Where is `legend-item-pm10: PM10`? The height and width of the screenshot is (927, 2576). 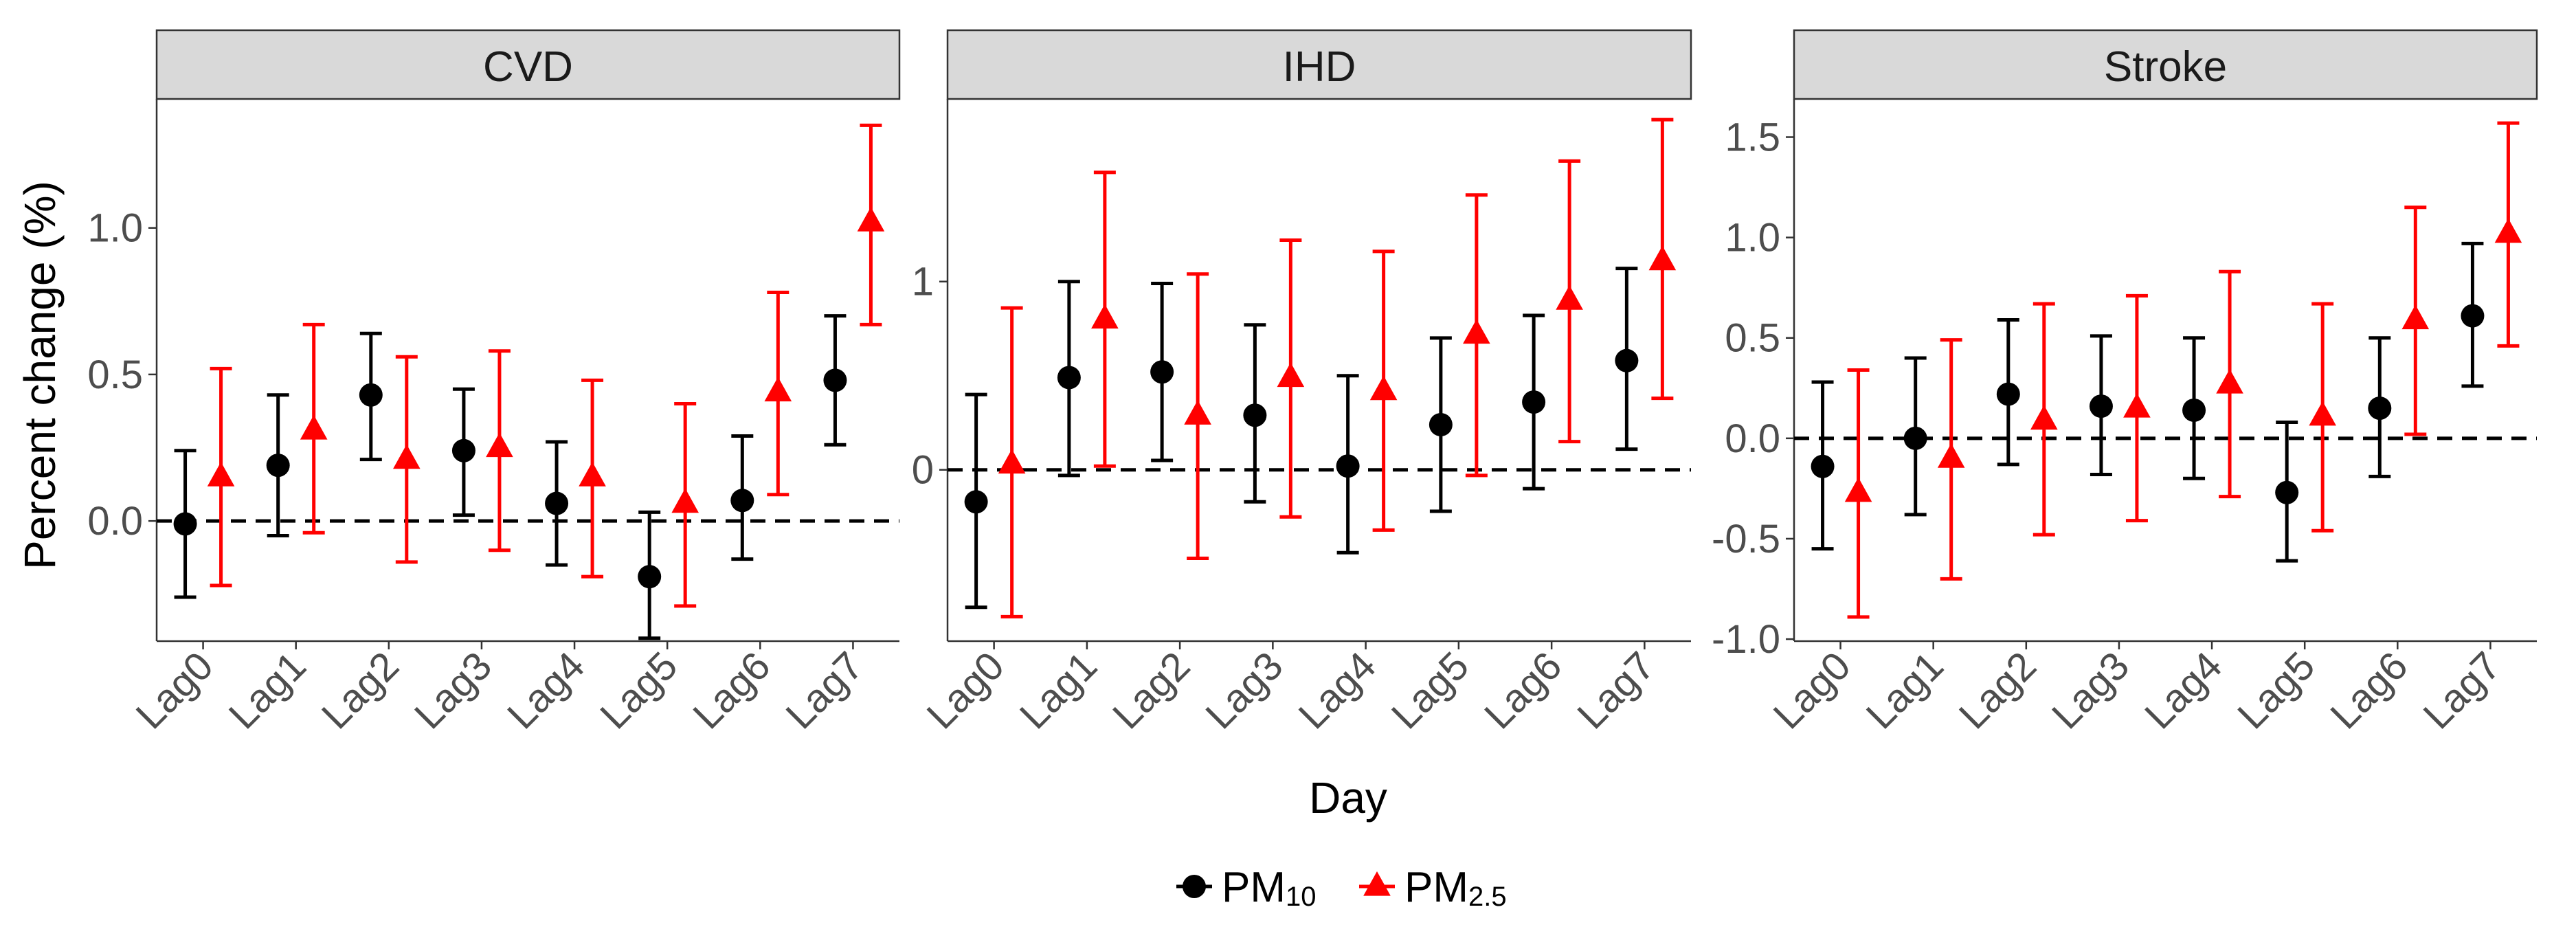 legend-item-pm10: PM10 is located at coordinates (1246, 888).